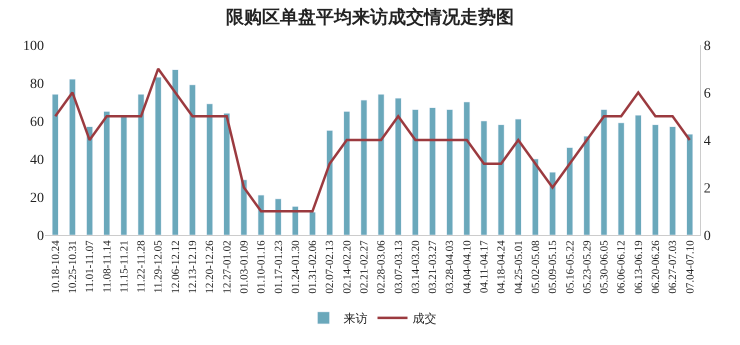 The width and height of the screenshot is (740, 345). I want to click on x-tick-label: 06.13-06.19, so click(638, 267).